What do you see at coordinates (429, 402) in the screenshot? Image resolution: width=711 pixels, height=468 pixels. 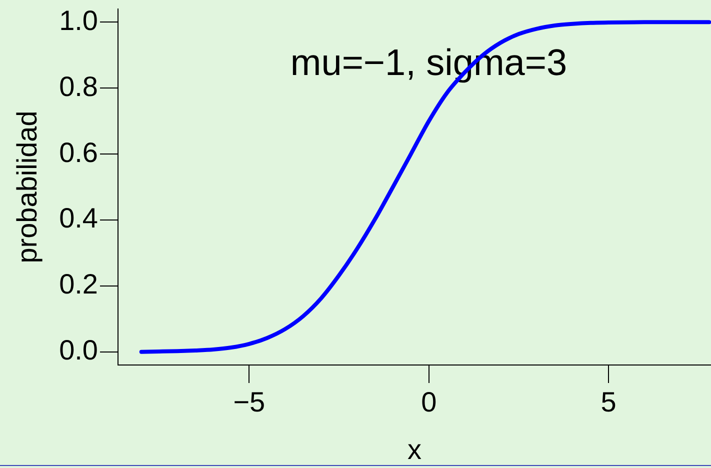 I see `x-tick-label: 0` at bounding box center [429, 402].